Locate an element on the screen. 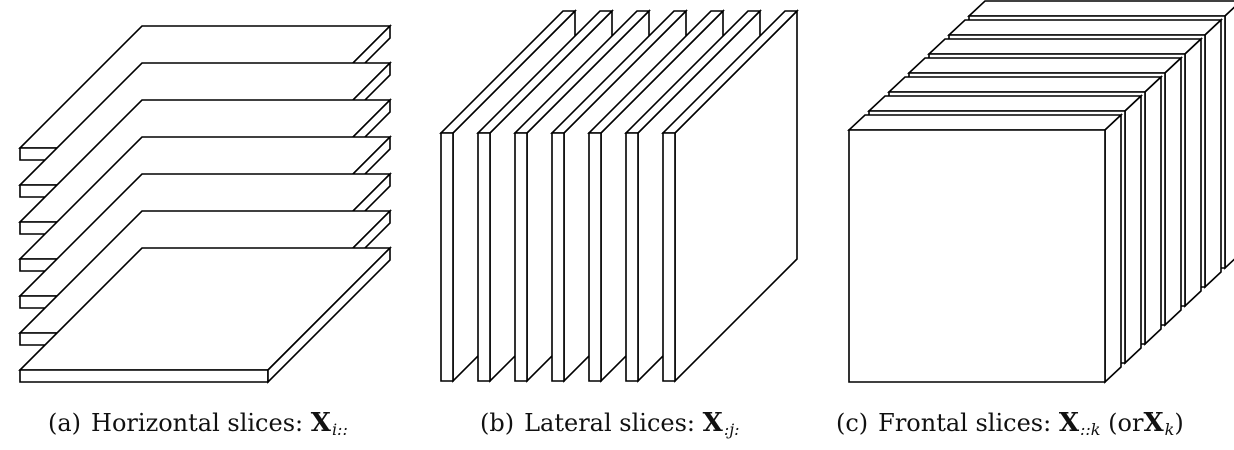 The image size is (1234, 450). caption-text: Frontal slices: is located at coordinates (965, 423).